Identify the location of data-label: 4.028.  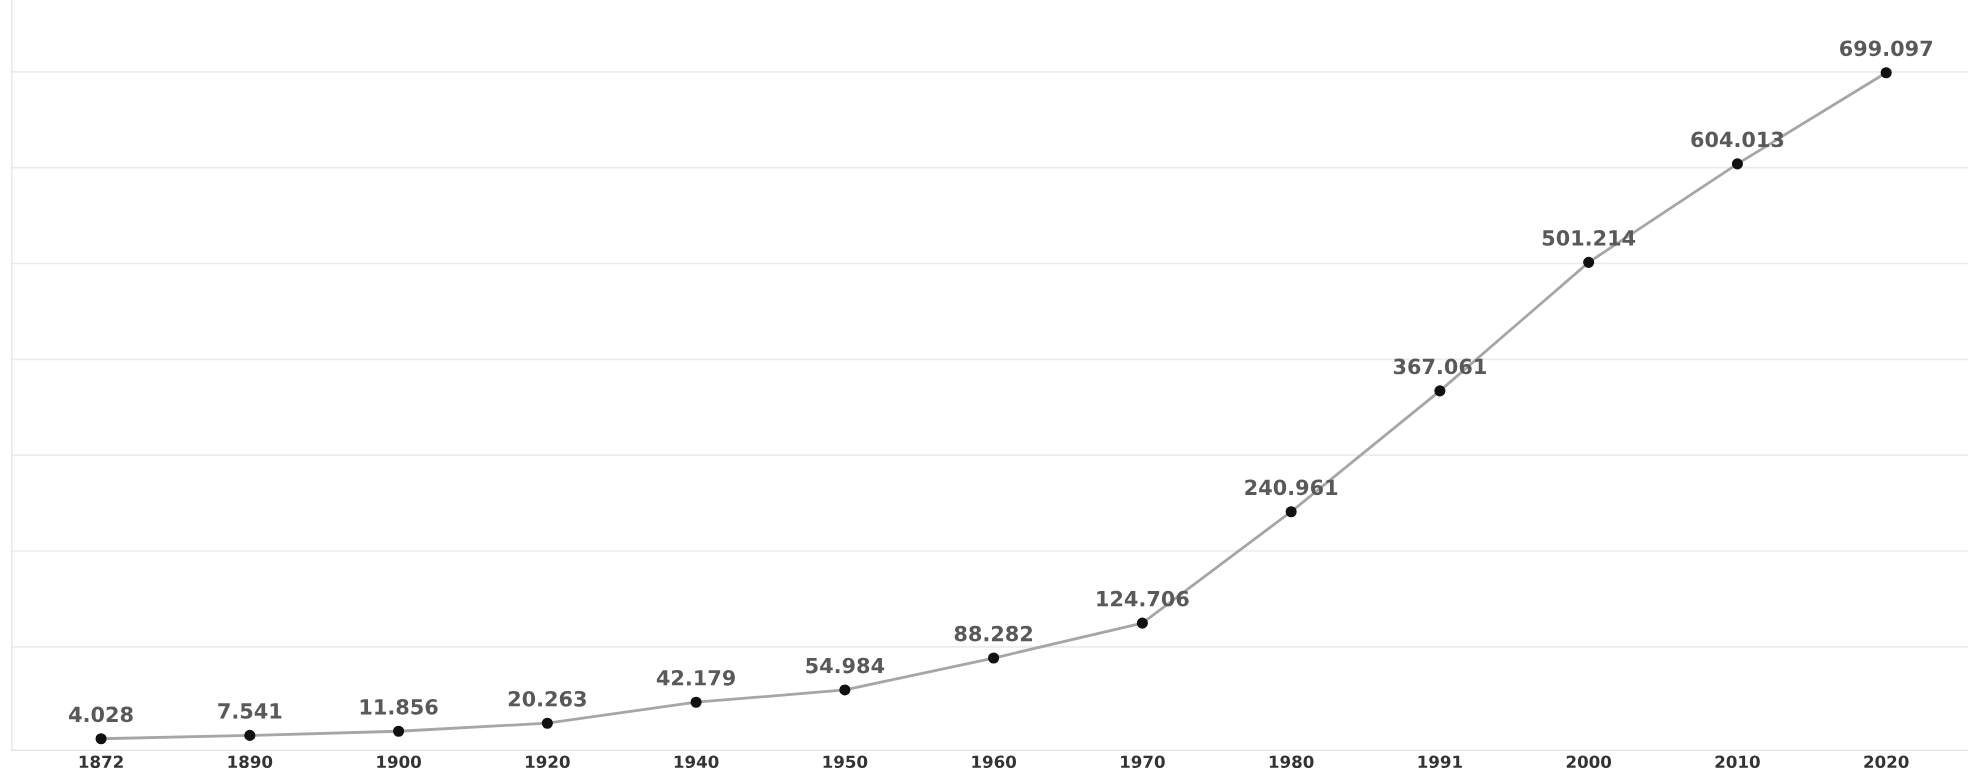
(101, 714).